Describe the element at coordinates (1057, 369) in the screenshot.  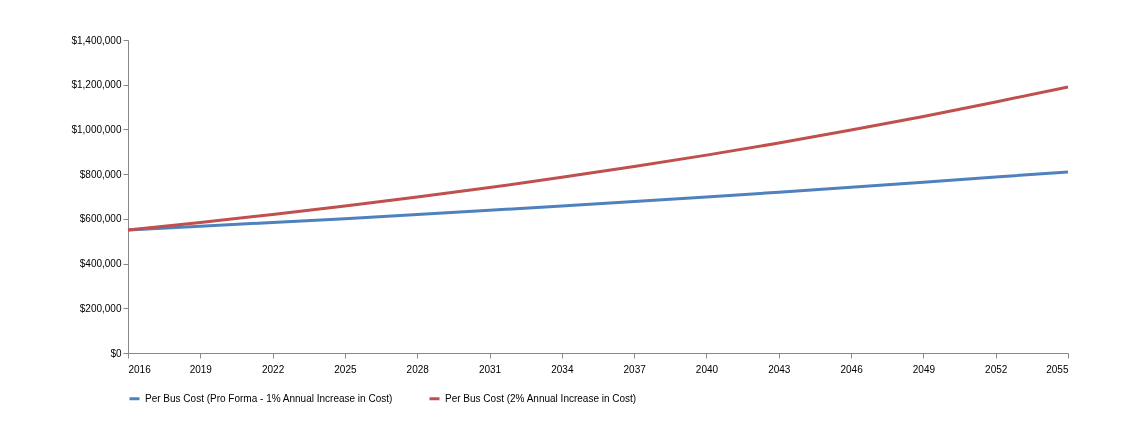
I see `x-tick-label: 2055` at that location.